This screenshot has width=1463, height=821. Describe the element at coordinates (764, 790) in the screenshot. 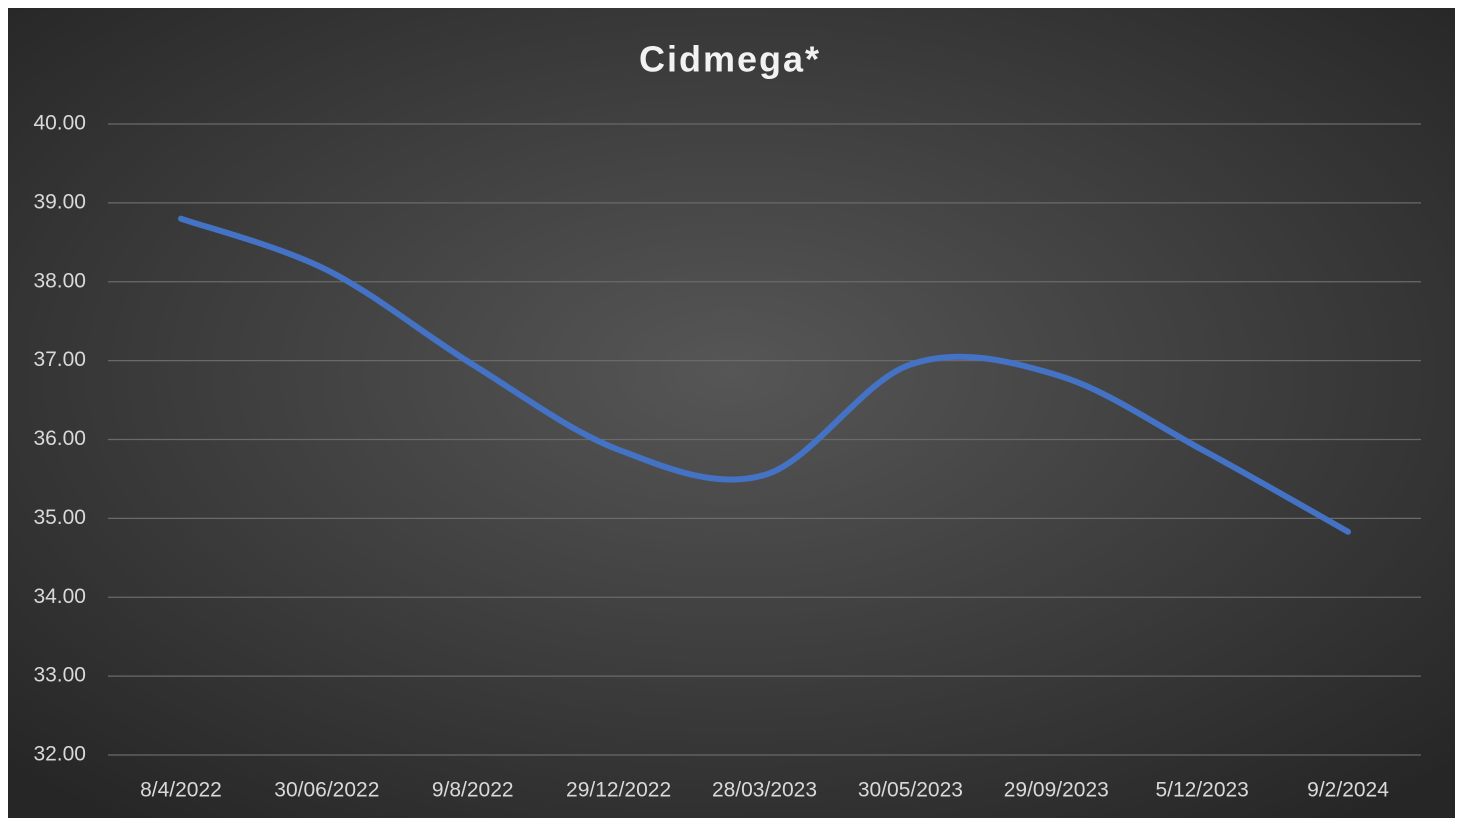

I see `x-tick-label: 28/03/2023` at that location.